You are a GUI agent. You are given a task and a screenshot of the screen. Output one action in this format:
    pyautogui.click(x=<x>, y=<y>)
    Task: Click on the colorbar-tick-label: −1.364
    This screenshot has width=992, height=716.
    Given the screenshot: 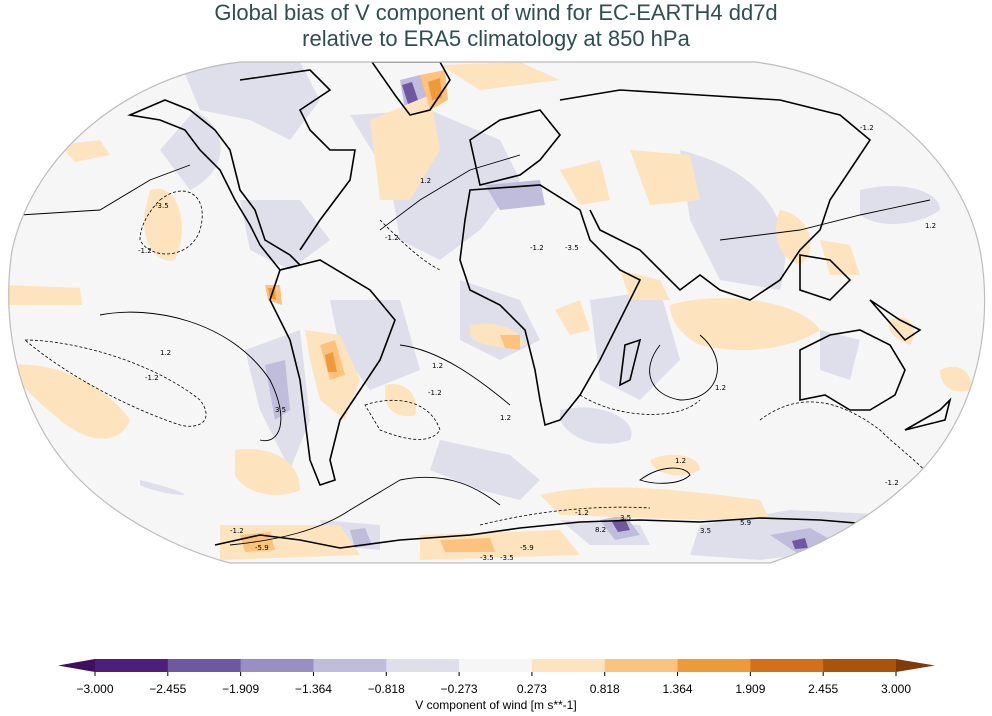 What is the action you would take?
    pyautogui.click(x=313, y=689)
    